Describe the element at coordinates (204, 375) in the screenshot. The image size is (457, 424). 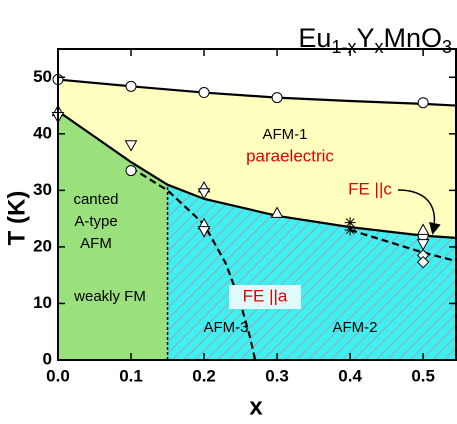
I see `x-tick-label: 0.2` at that location.